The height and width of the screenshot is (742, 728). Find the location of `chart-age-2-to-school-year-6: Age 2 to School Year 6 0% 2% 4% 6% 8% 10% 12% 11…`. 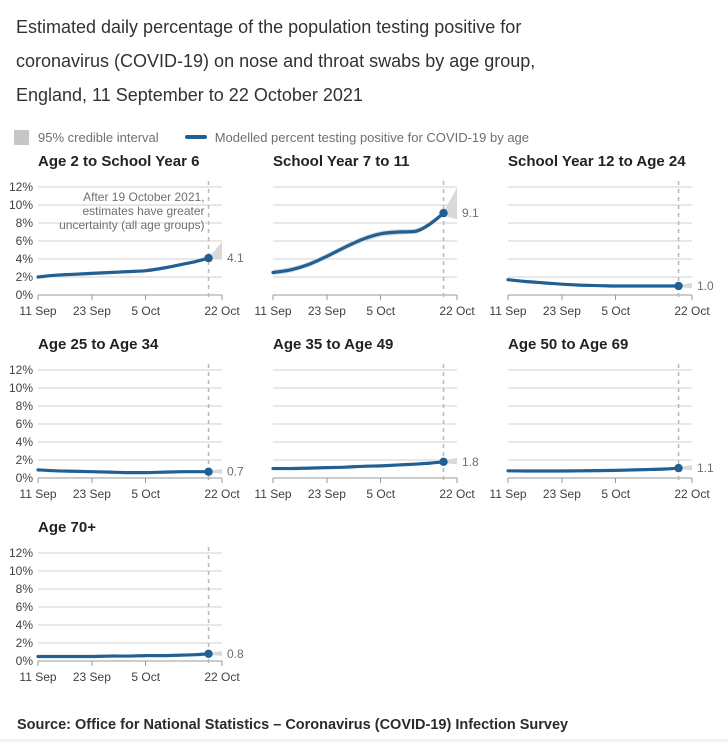

chart-age-2-to-school-year-6: Age 2 to School Year 6 0% 2% 4% 6% 8% 10% 12% 11… is located at coordinates (122, 239).